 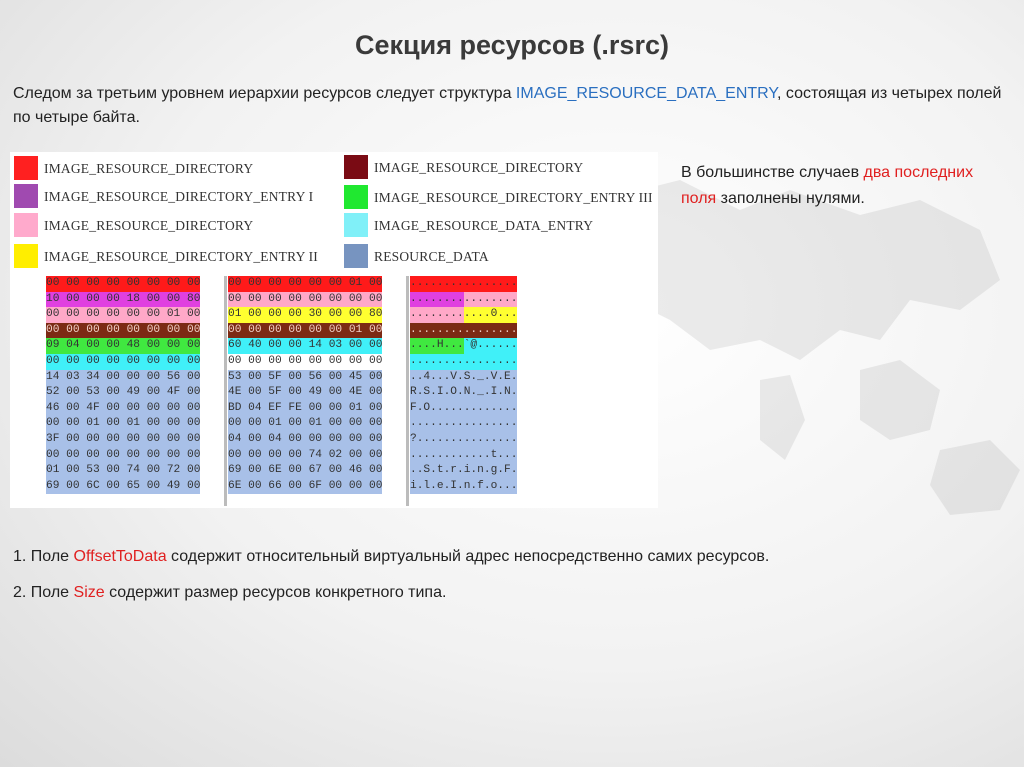 I want to click on hexdump-row: 3F 00 00 00 00 00 00 00, so click(x=123, y=439).